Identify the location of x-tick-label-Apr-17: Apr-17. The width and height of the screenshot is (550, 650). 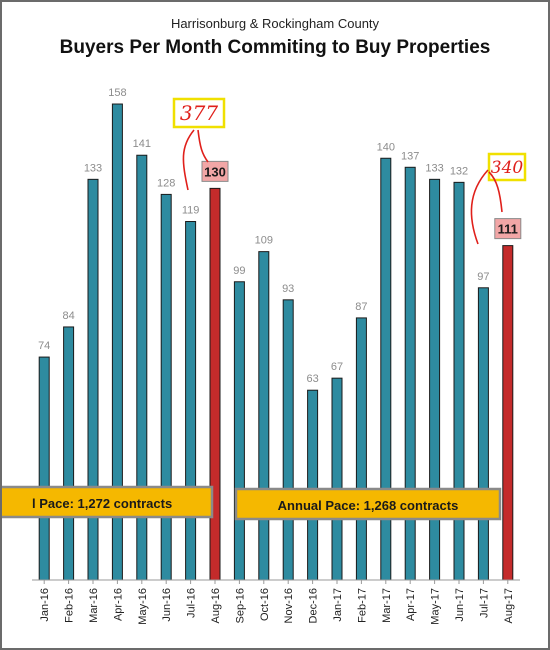
(411, 604).